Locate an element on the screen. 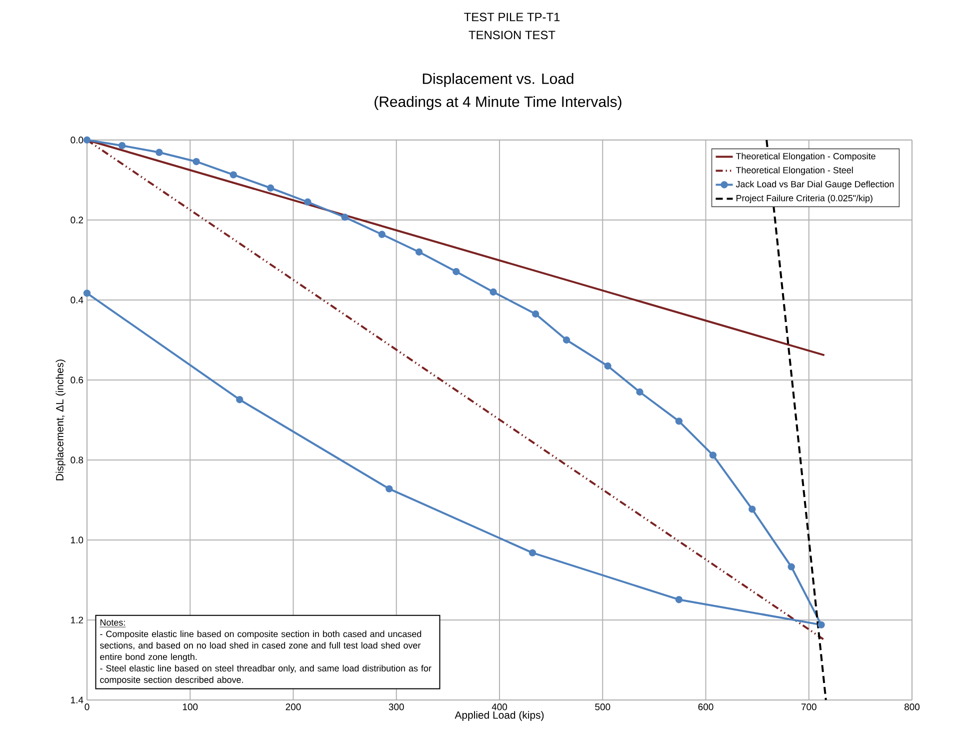  legend-label: Jack Load vs Bar Dial Gauge Deflection is located at coordinates (815, 185).